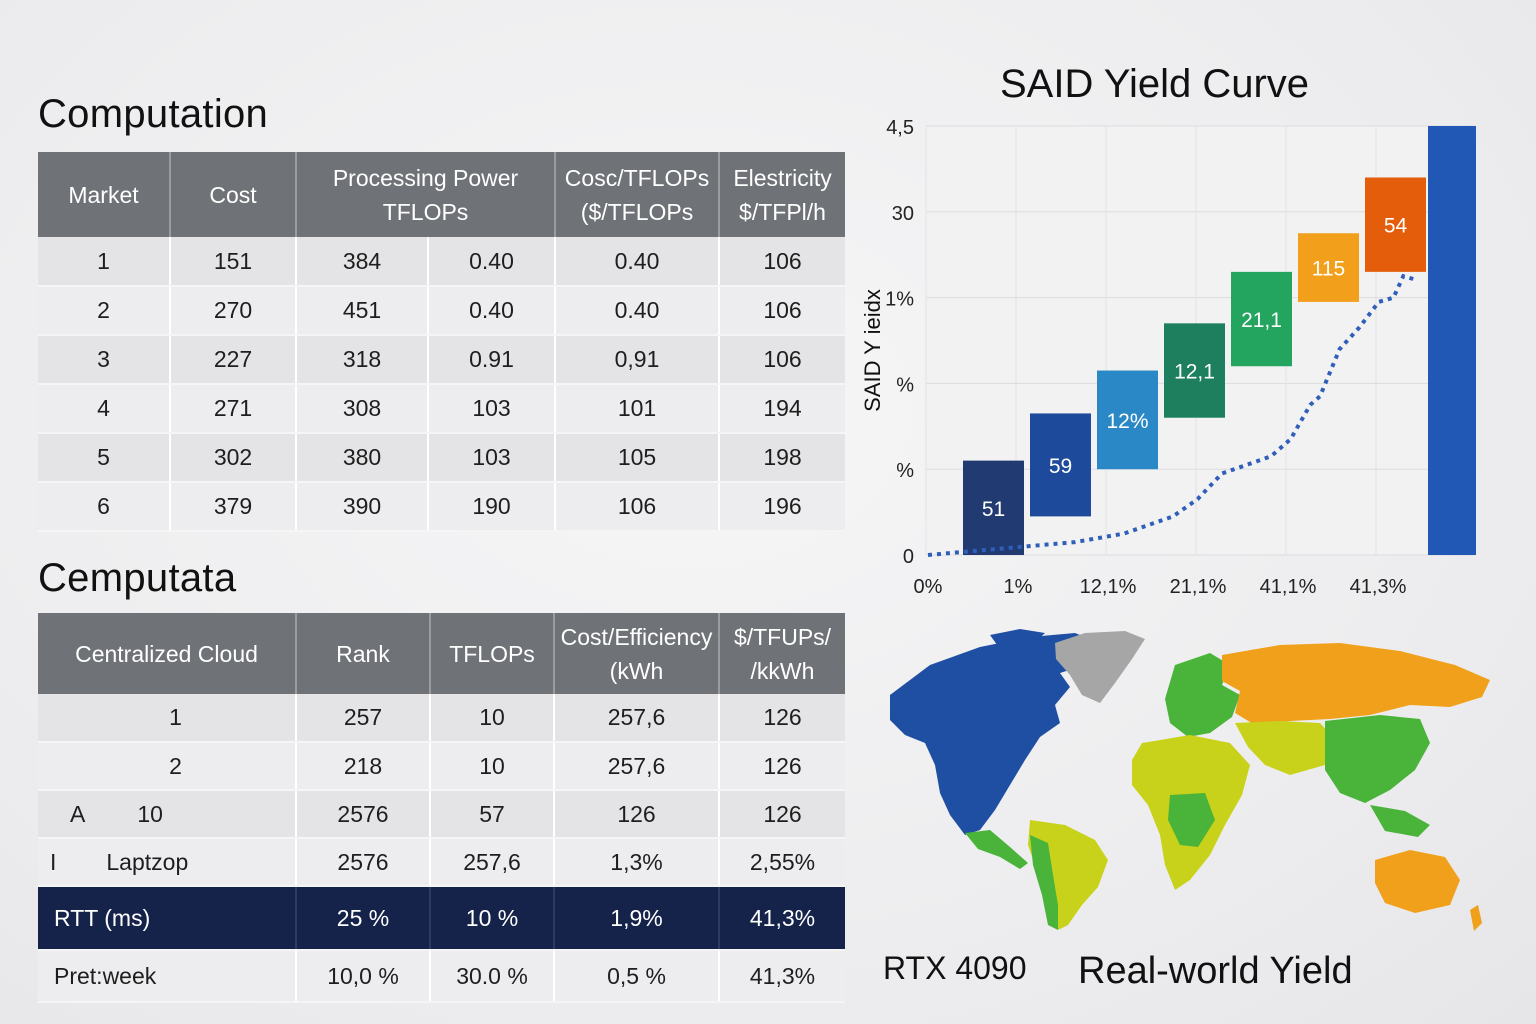  Describe the element at coordinates (167, 766) in the screenshot. I see `cell: 2` at that location.